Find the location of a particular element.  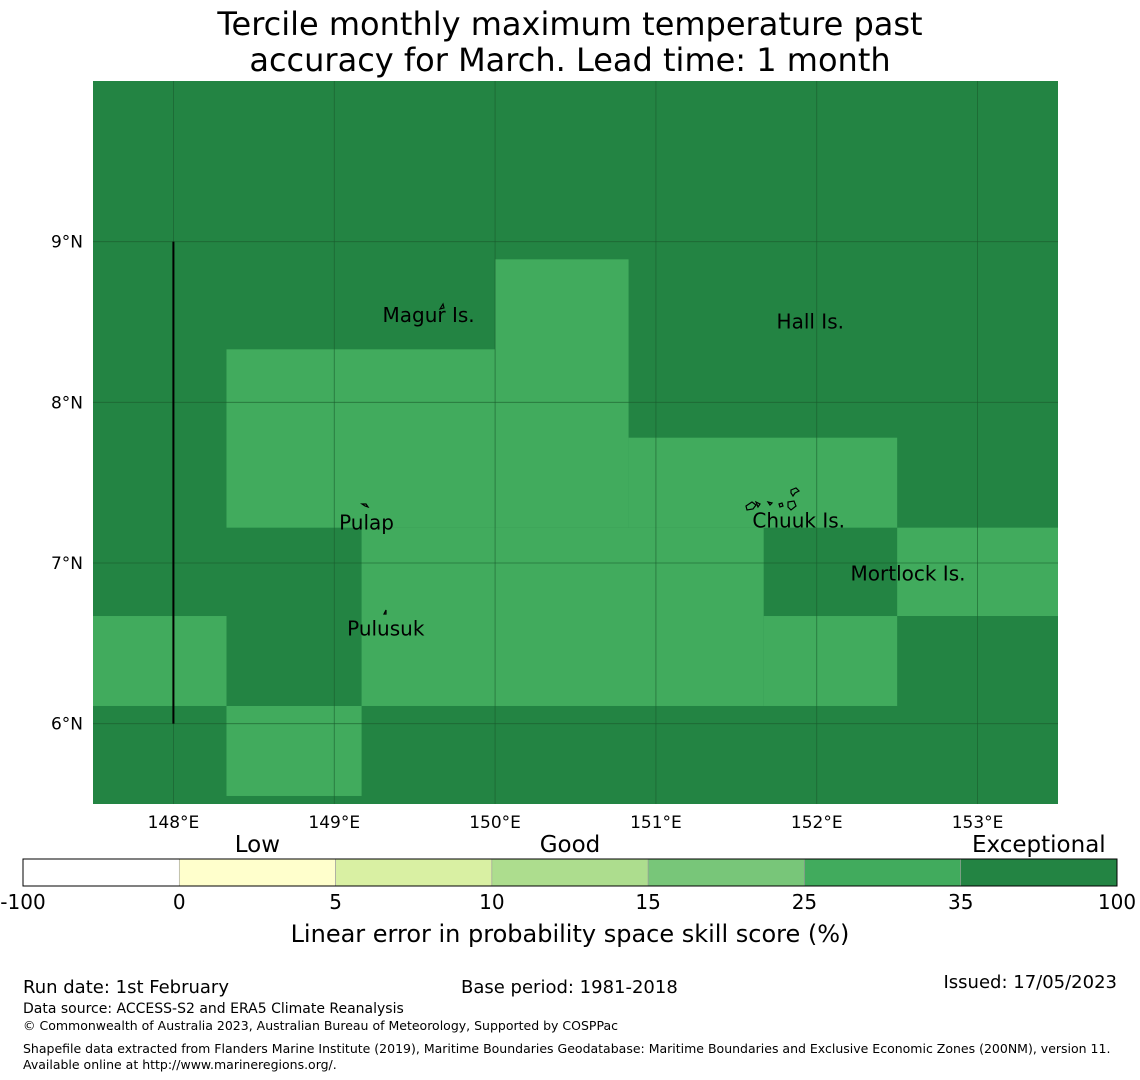

island-outlines is located at coordinates (580, 458).